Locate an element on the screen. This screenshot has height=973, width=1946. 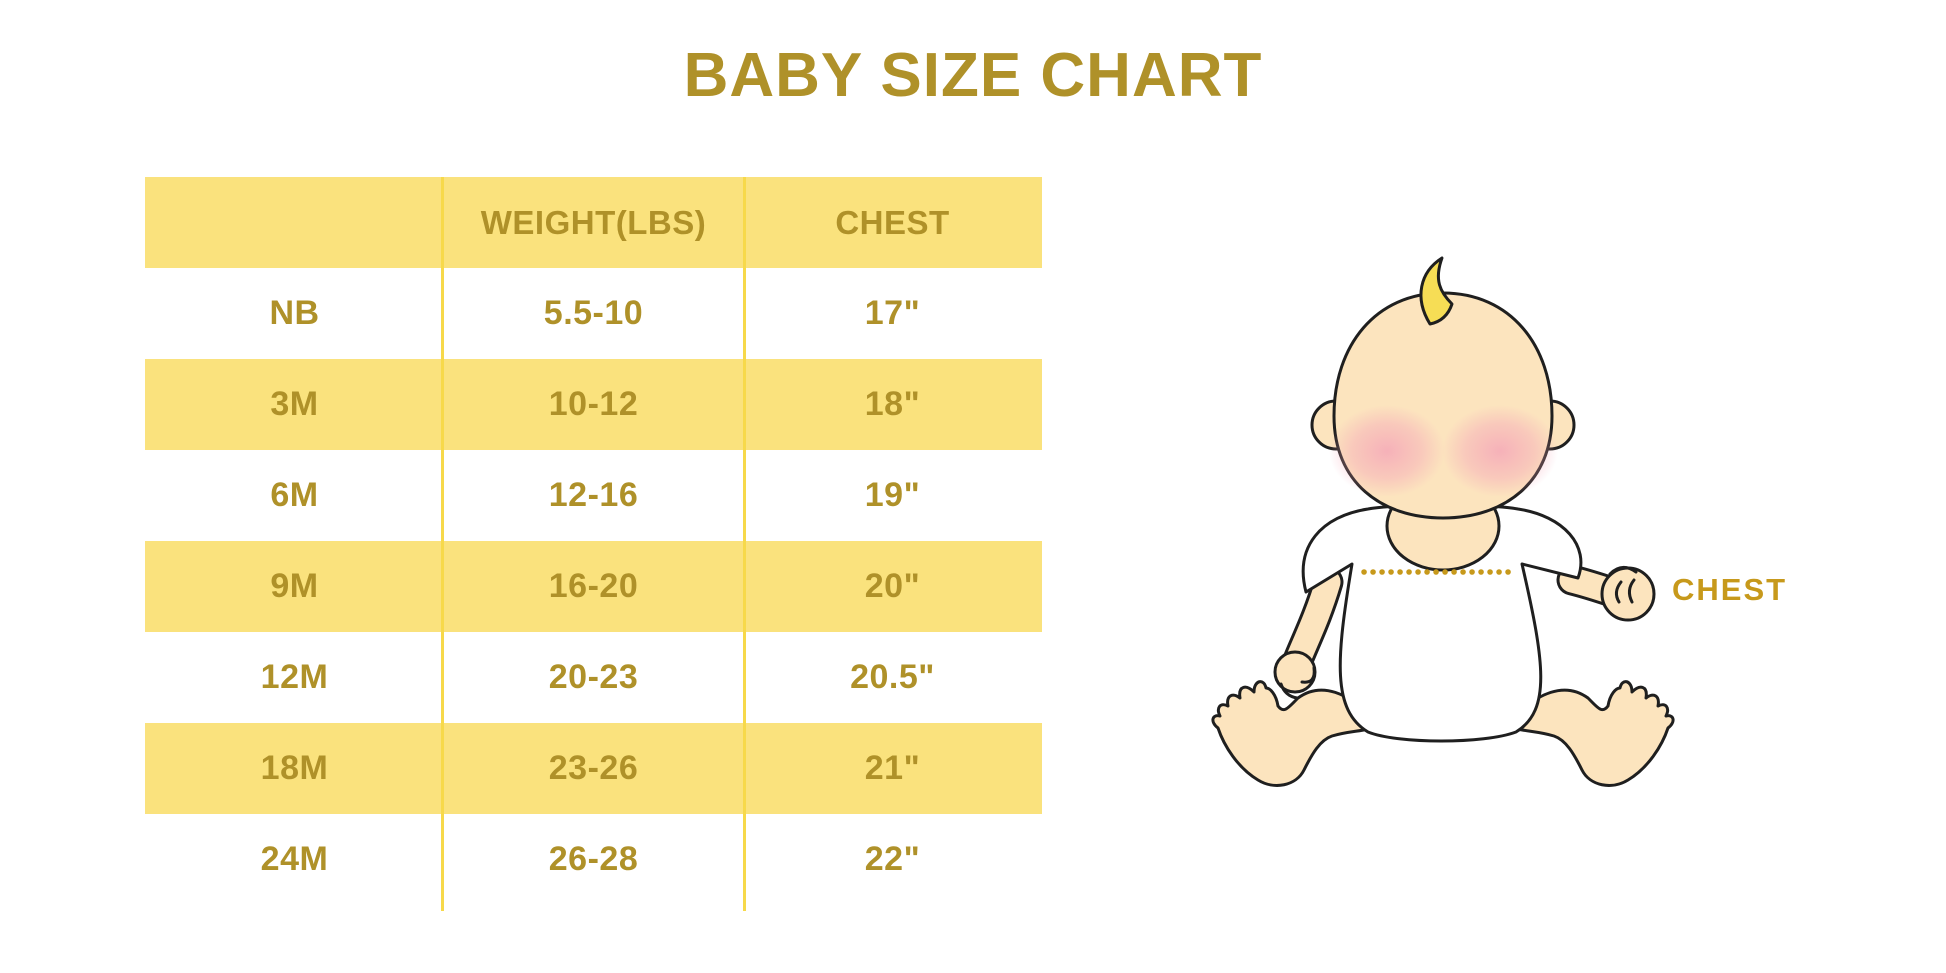
table-row: 9M 16-20 20" is located at coordinates (593, 586).